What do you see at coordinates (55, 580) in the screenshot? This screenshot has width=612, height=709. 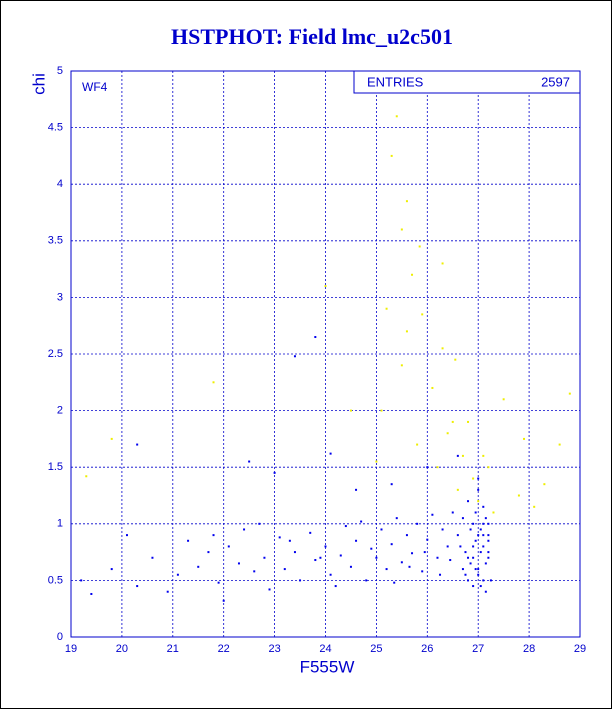 I see `y-tick-label: 0.5` at bounding box center [55, 580].